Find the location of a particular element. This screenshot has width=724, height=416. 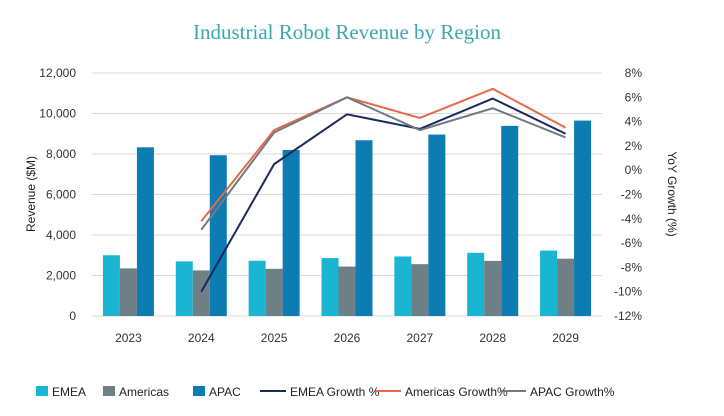

legend-item: EMEA is located at coordinates (61, 392).